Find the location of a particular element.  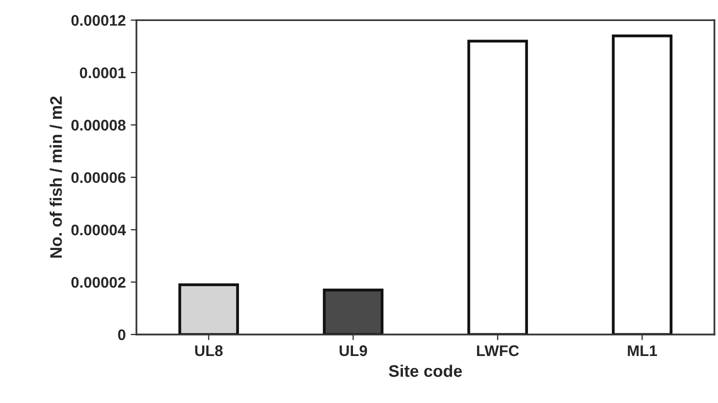

y-tick-label: 0.00002 is located at coordinates (98, 282).